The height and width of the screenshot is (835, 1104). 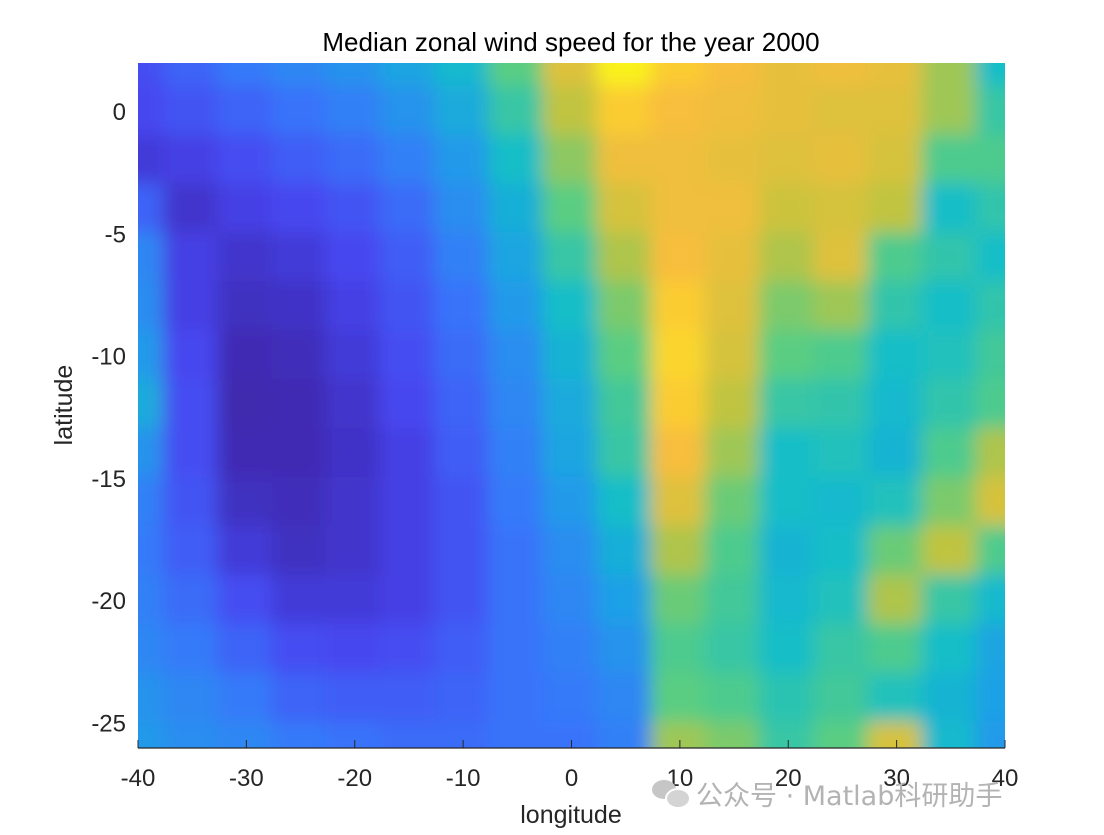 What do you see at coordinates (671, 793) in the screenshot?
I see `wechat-icon` at bounding box center [671, 793].